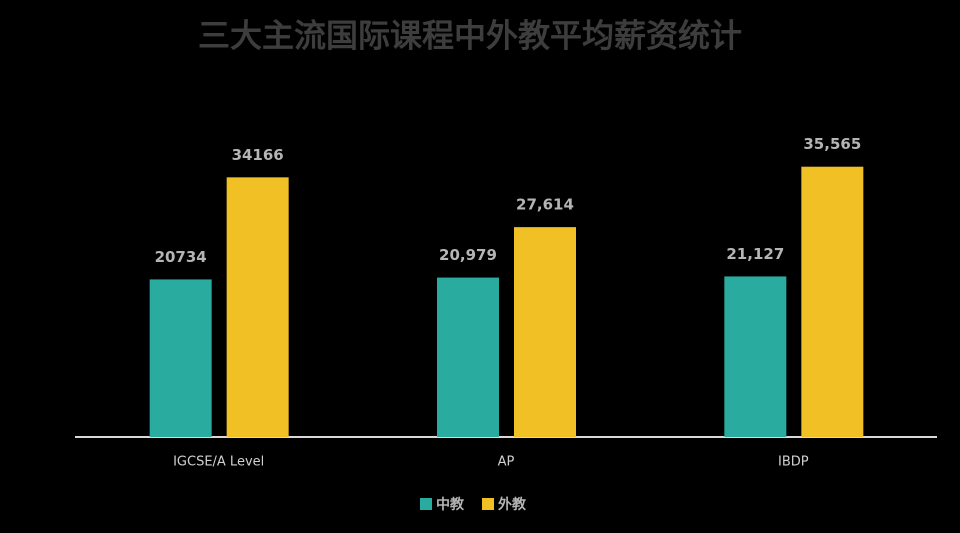 This screenshot has height=533, width=960. I want to click on x-tick-label: IGCSE/A Level, so click(218, 462).